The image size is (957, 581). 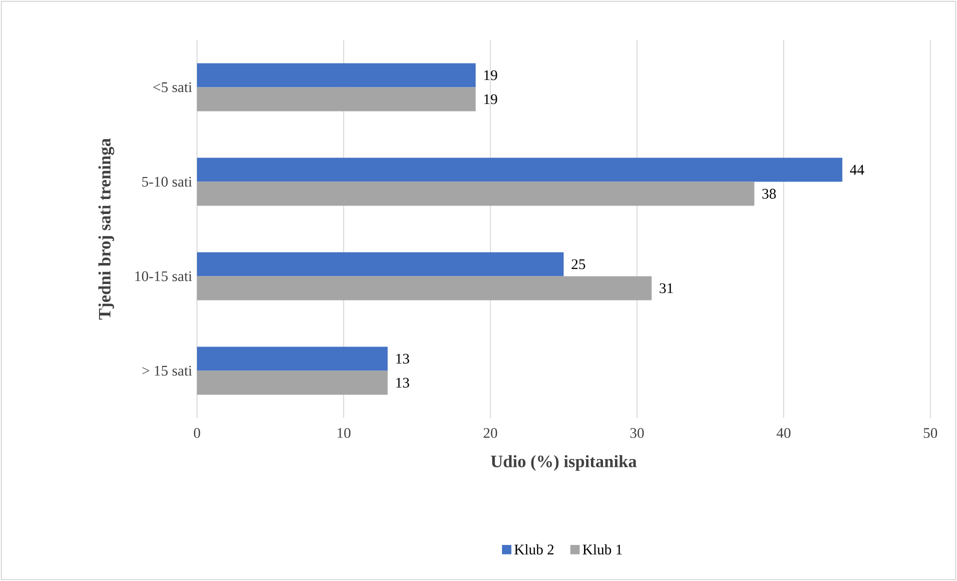 I want to click on y-tick-label: <5 sati, so click(x=172, y=87).